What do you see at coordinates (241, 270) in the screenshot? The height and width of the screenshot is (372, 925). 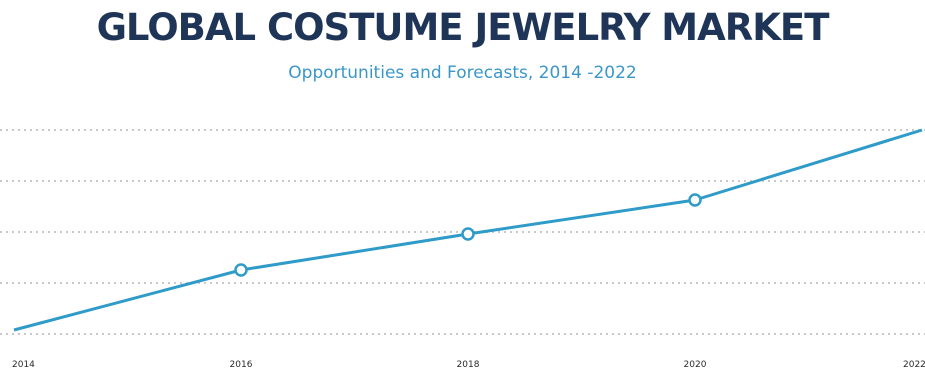 I see `data-point-2016` at bounding box center [241, 270].